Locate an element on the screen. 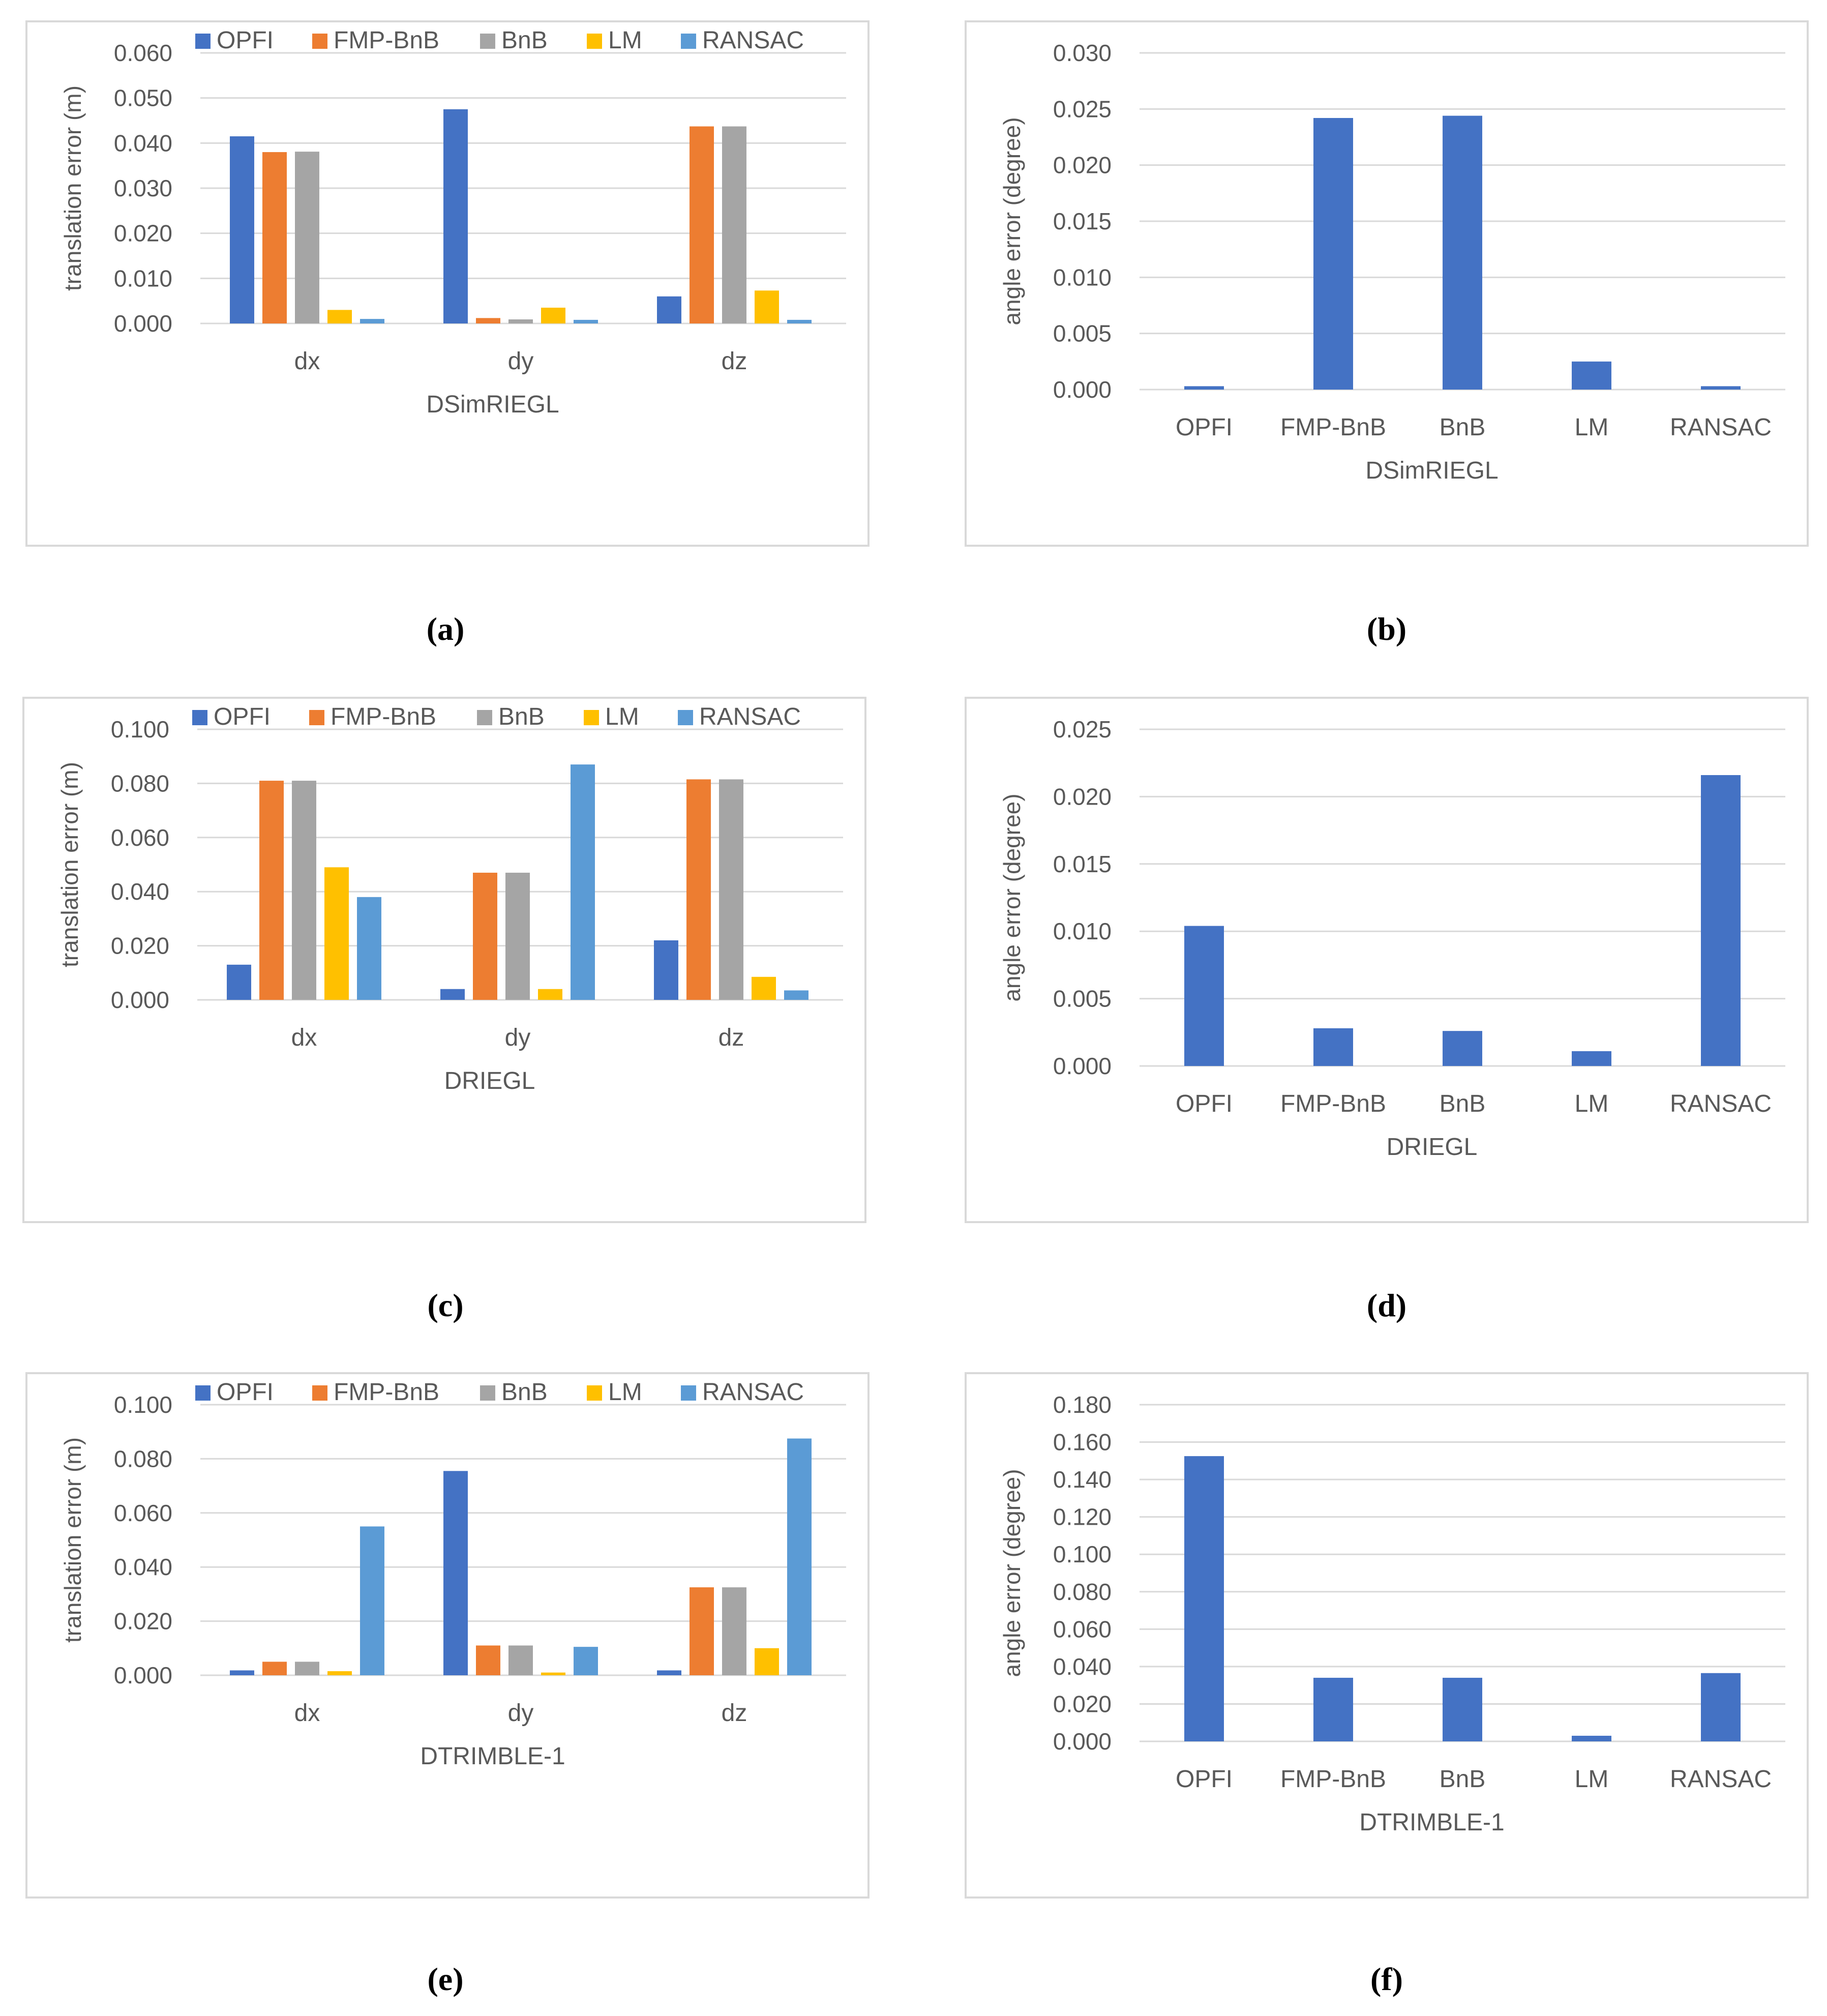 Image resolution: width=1827 pixels, height=2016 pixels. y-tick-label: 0.180 is located at coordinates (1083, 1404).